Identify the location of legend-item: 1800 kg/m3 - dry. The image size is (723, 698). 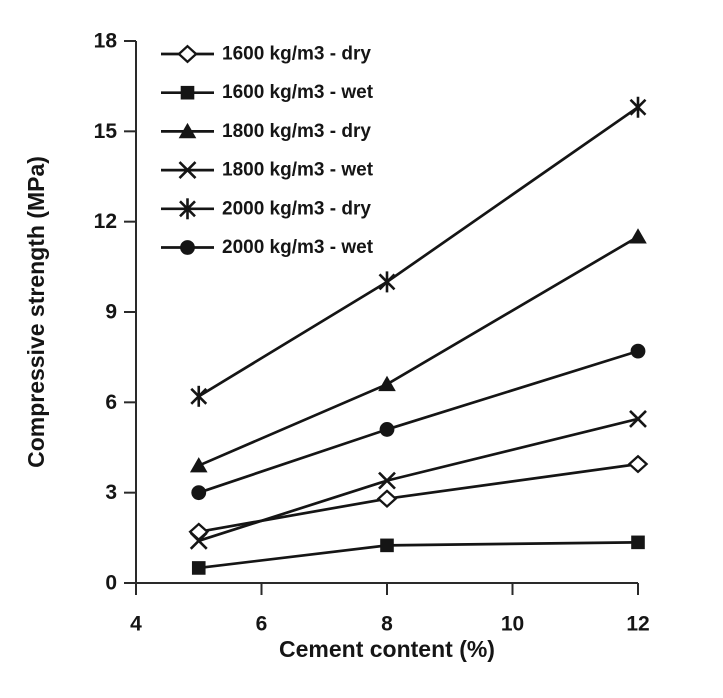
(266, 131).